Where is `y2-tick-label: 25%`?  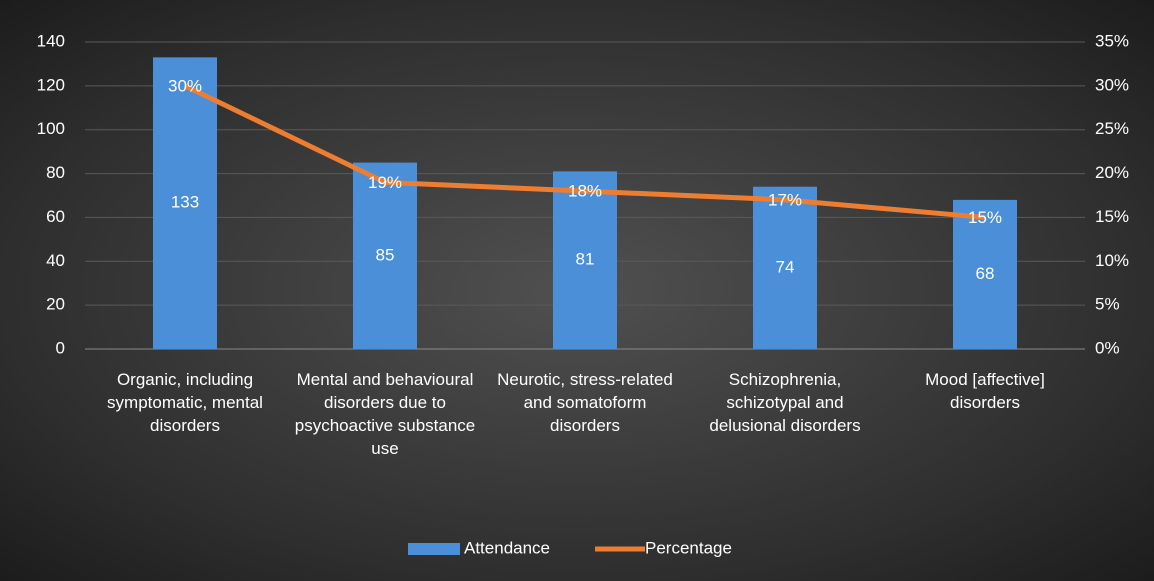
y2-tick-label: 25% is located at coordinates (1112, 128).